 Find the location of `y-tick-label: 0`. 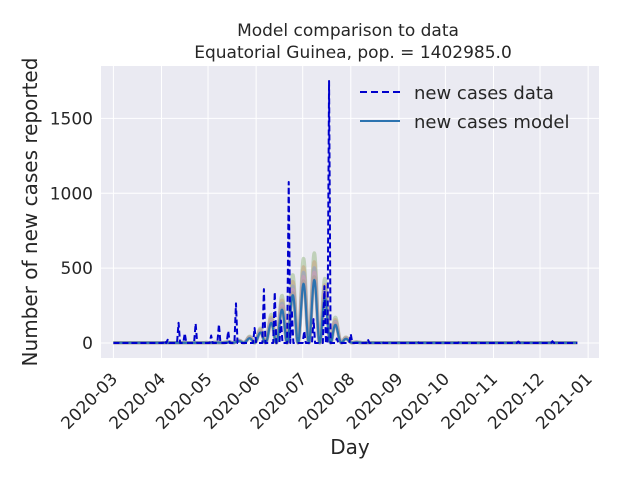

y-tick-label: 0 is located at coordinates (87, 344).